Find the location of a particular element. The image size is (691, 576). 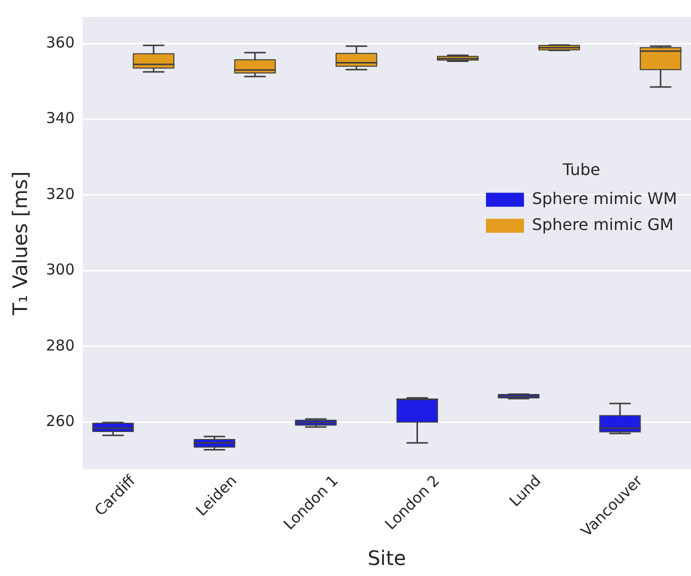

legend-label: Sphere mimic GM is located at coordinates (603, 224).